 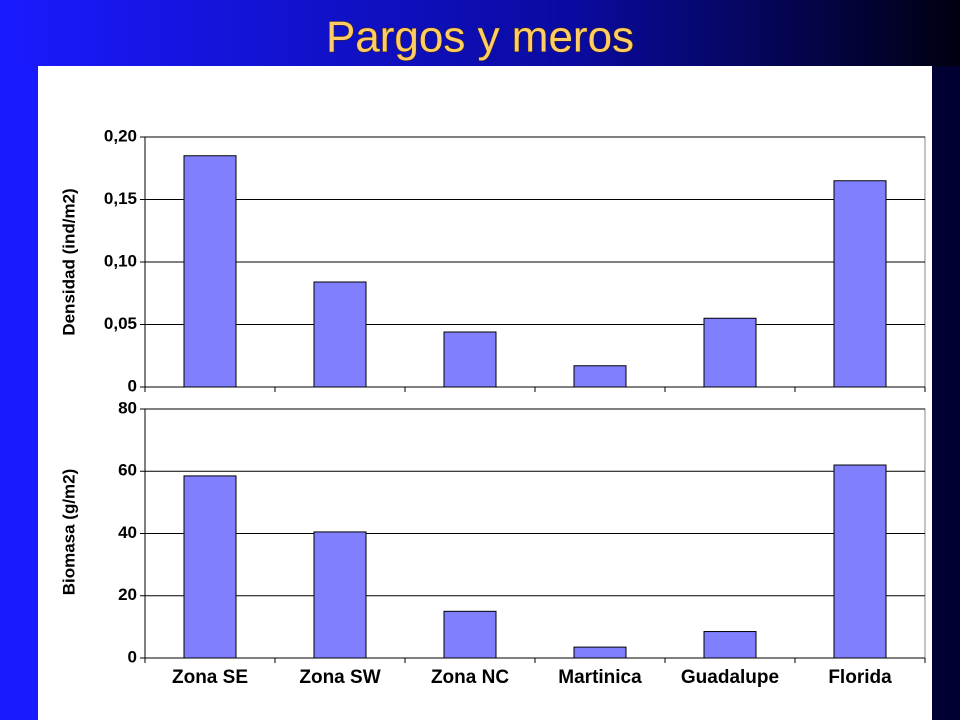 I want to click on y-tick-label: 0,05, so click(x=120, y=323).